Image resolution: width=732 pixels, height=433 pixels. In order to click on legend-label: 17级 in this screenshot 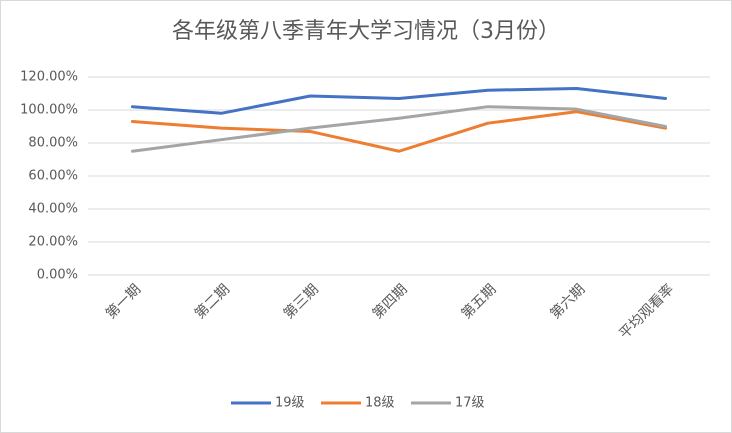, I will do `click(470, 403)`.